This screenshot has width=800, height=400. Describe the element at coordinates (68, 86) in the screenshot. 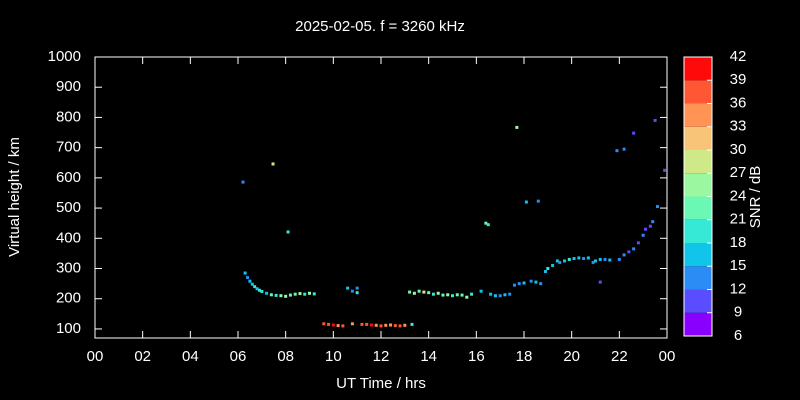

I see `y-tick-label: 900` at that location.